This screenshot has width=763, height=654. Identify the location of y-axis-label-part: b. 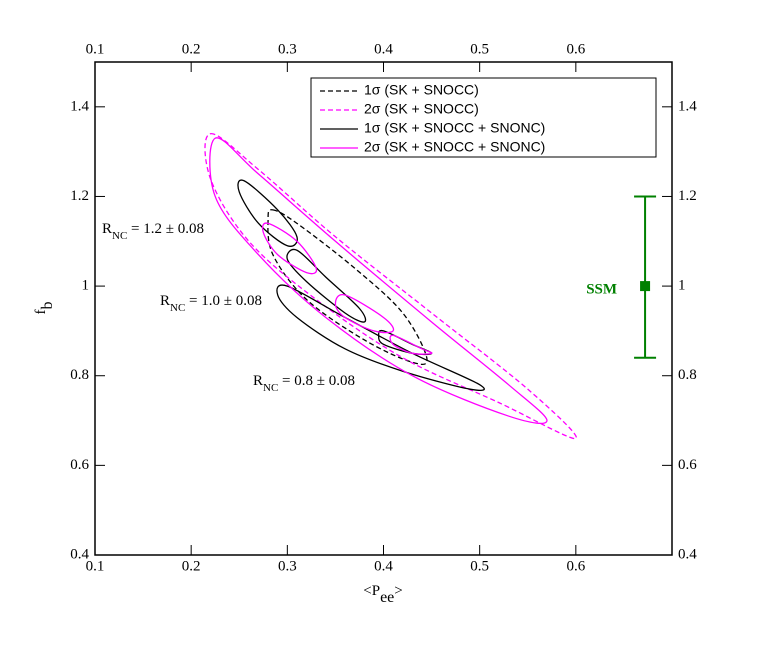
(47, 306).